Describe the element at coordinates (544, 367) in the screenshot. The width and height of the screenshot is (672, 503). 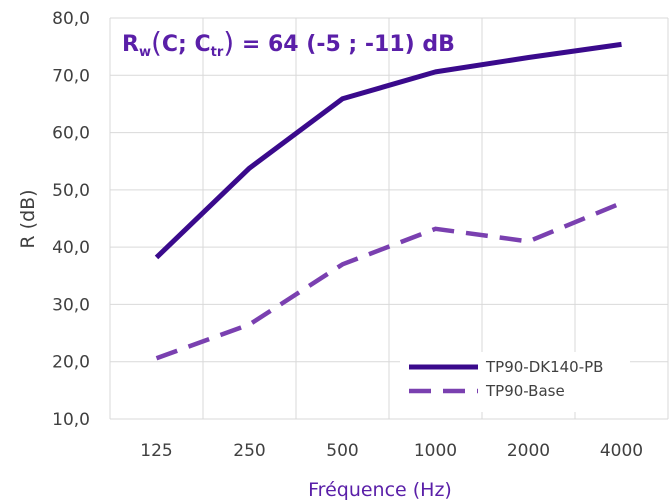
I see `legend-label: TP90-DK140-PB` at that location.